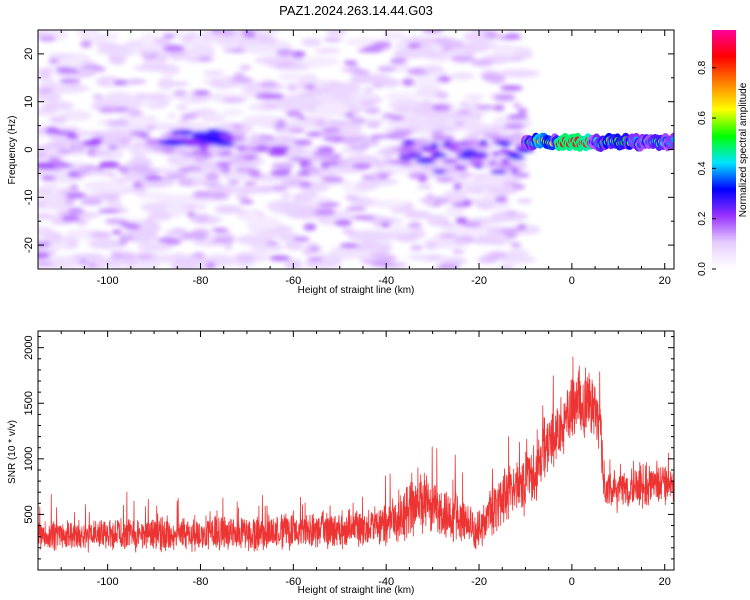 Image resolution: width=750 pixels, height=600 pixels. Describe the element at coordinates (665, 281) in the screenshot. I see `x-tick-label: 20` at that location.